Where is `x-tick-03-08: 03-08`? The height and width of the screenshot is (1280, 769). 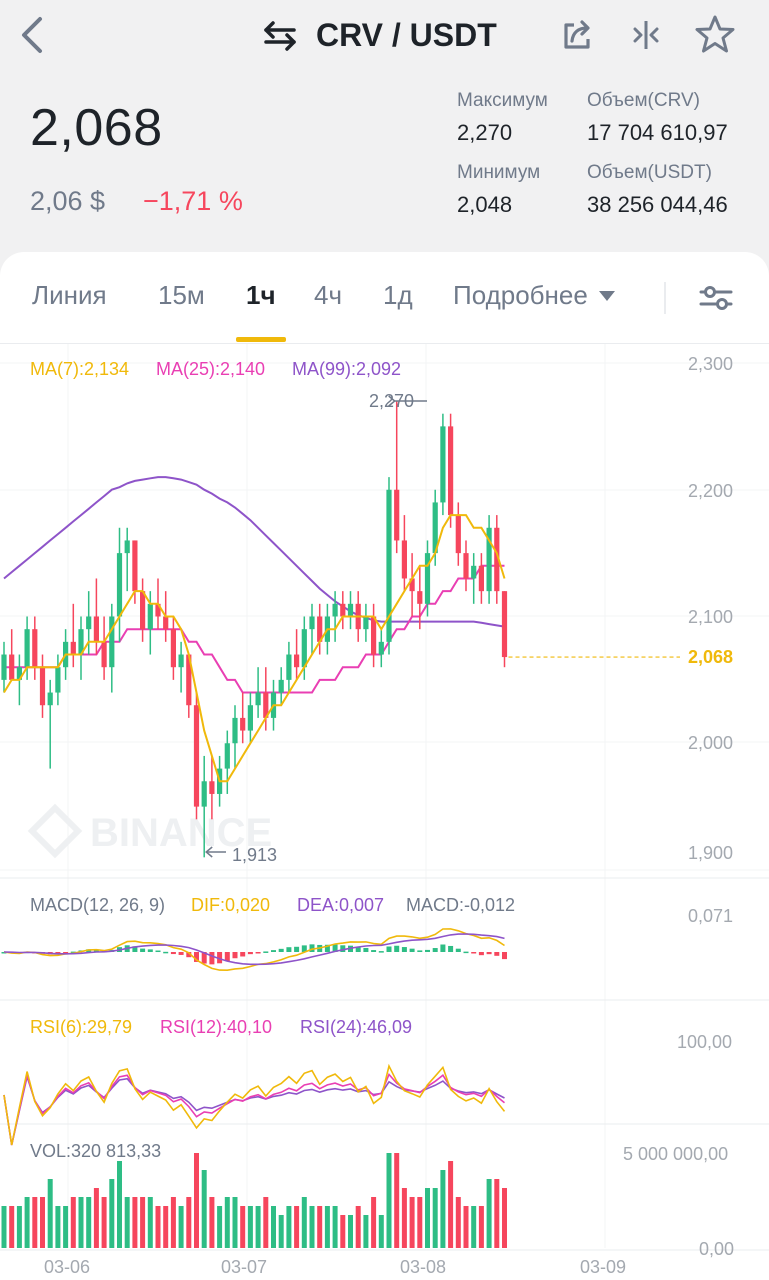 x-tick-03-08: 03-08 is located at coordinates (423, 1267).